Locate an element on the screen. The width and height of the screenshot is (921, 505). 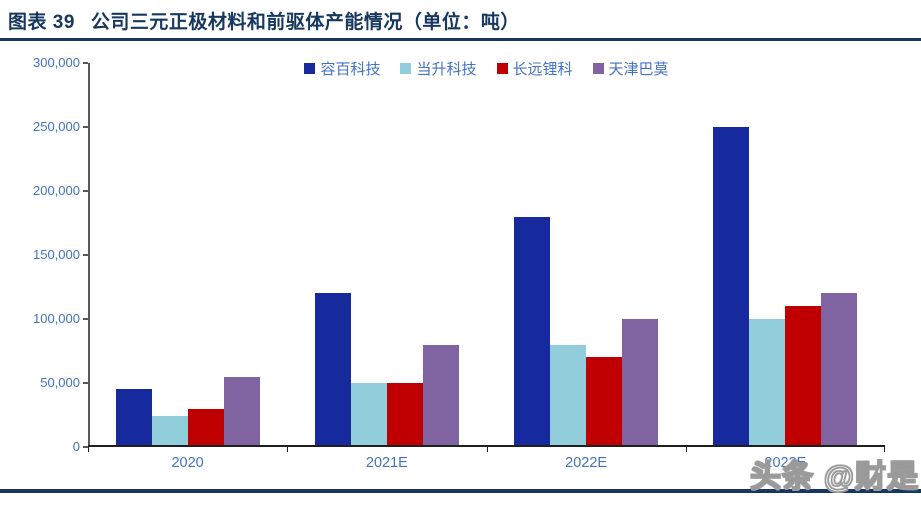
x-axis-category-label: 2023E is located at coordinates (785, 463).